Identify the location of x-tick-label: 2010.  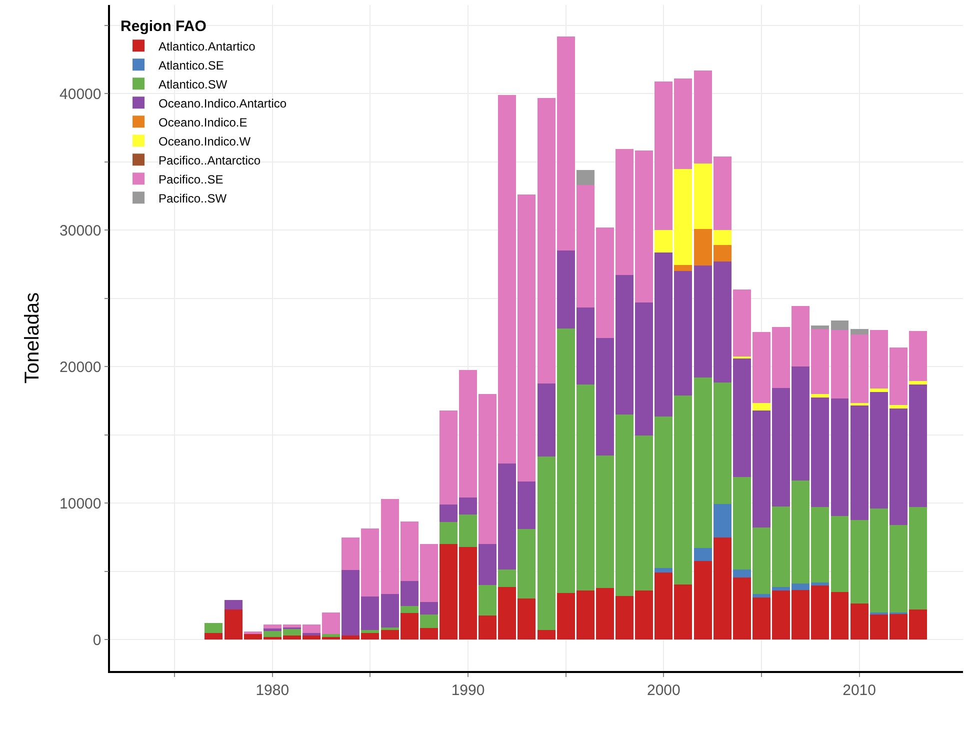
(859, 690).